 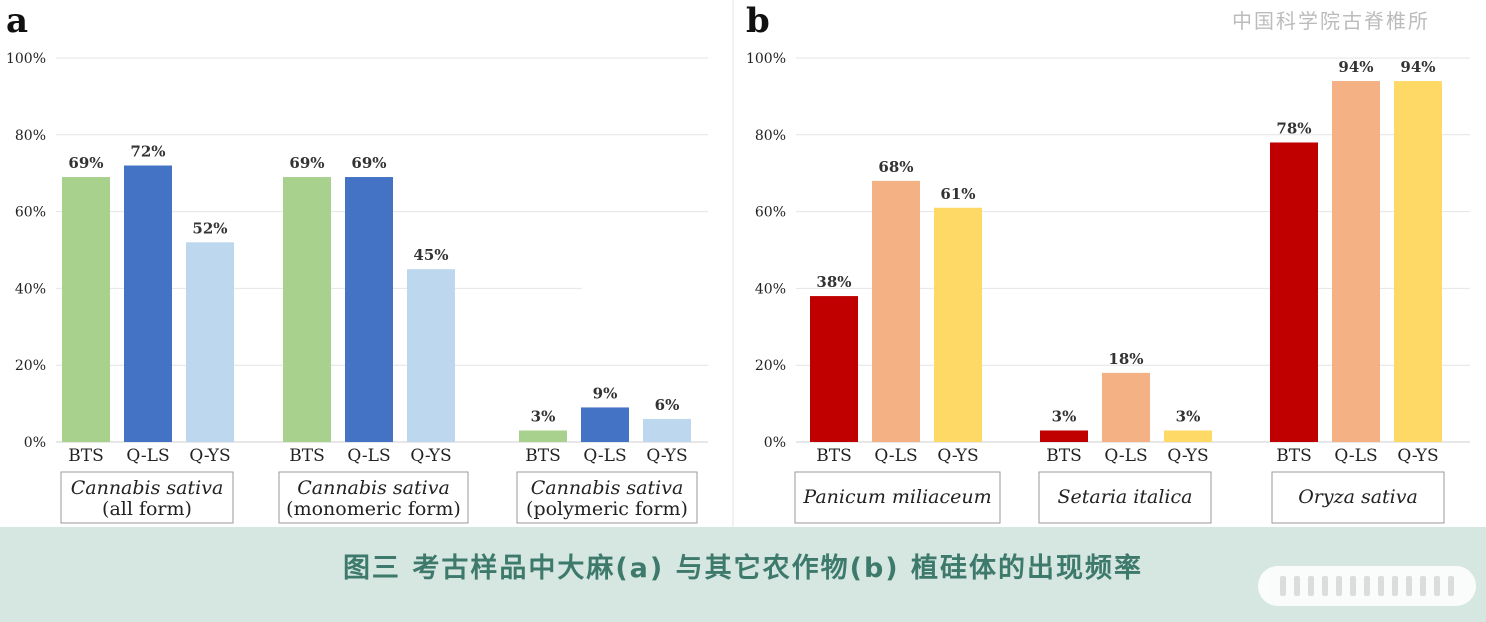 What do you see at coordinates (147, 509) in the screenshot?
I see `group-sublabel: (all form)` at bounding box center [147, 509].